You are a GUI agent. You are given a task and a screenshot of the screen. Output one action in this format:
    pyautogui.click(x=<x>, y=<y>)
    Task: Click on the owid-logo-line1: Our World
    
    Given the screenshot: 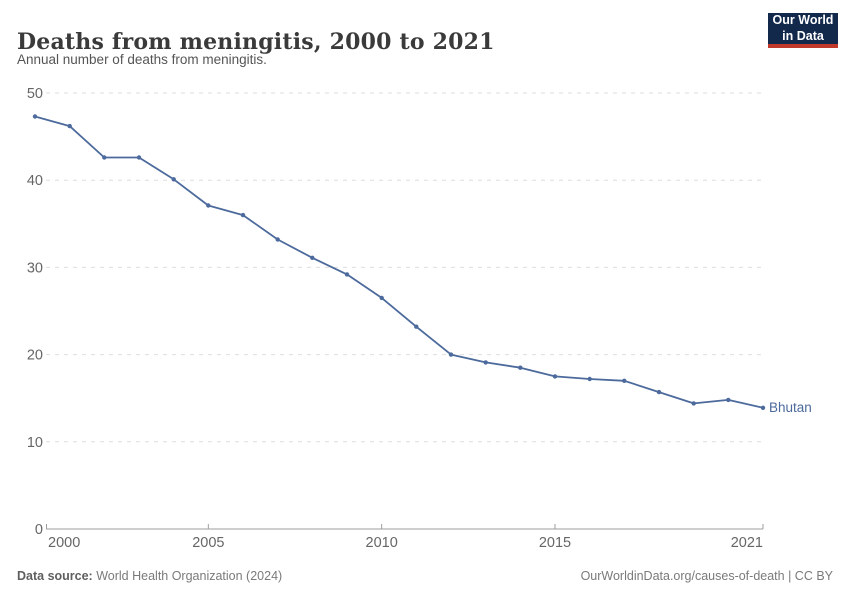 What is the action you would take?
    pyautogui.click(x=803, y=20)
    